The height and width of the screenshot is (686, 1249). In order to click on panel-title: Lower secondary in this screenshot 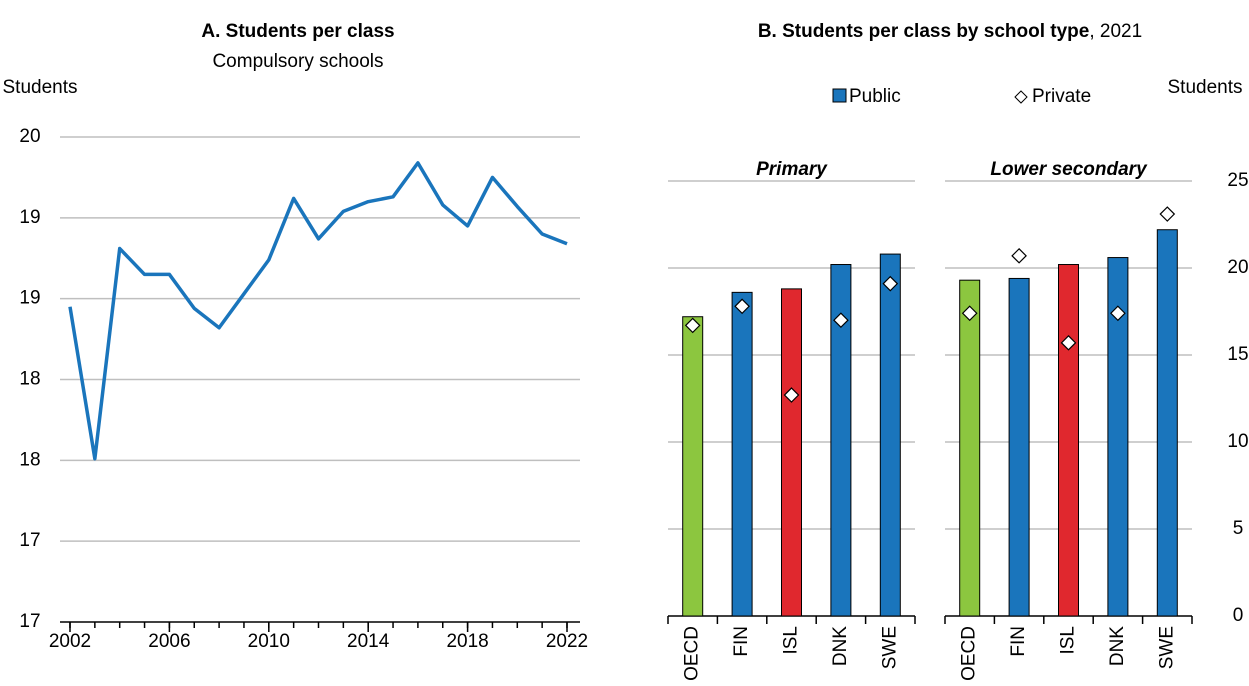, I will do `click(1069, 169)`.